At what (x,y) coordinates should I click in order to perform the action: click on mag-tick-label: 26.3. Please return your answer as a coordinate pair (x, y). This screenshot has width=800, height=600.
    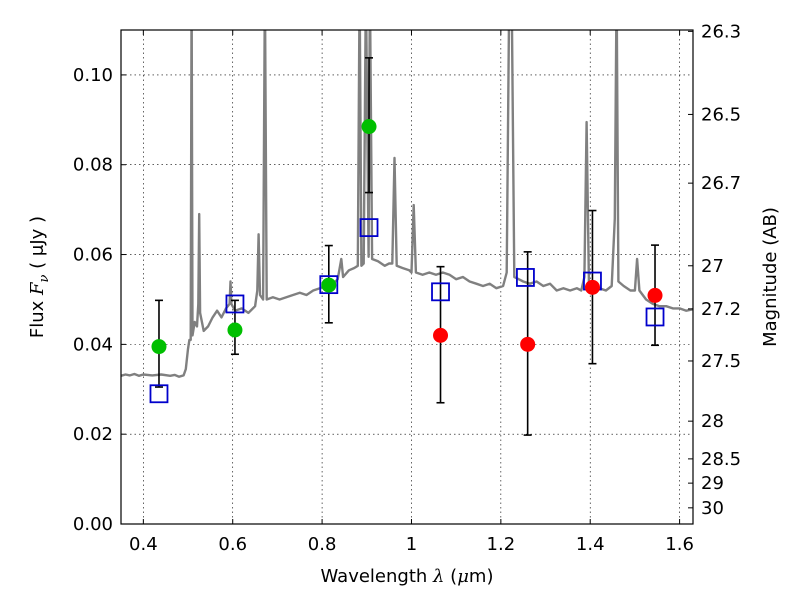
    Looking at the image, I should click on (721, 31).